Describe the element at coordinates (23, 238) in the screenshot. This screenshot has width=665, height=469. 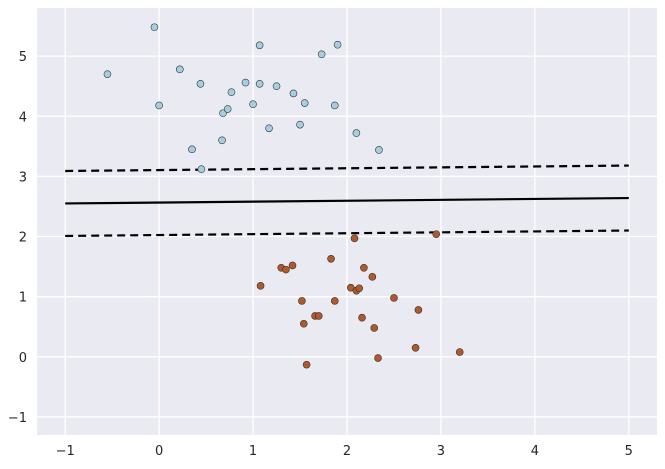
I see `y-tick-label: 2` at that location.